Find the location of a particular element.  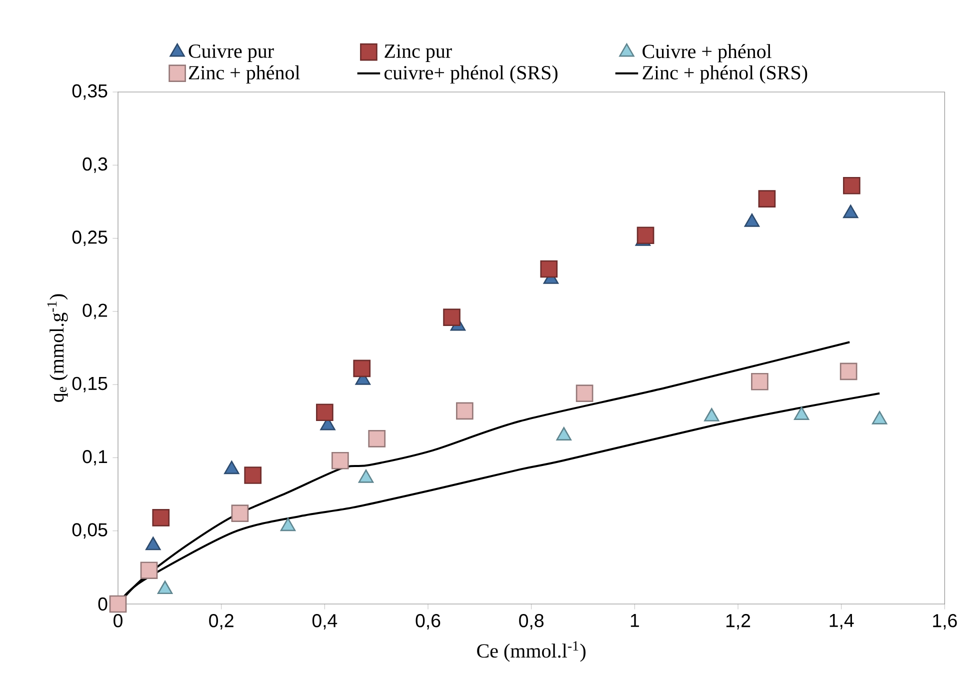

y-tick-label: 0,25 is located at coordinates (90, 238).